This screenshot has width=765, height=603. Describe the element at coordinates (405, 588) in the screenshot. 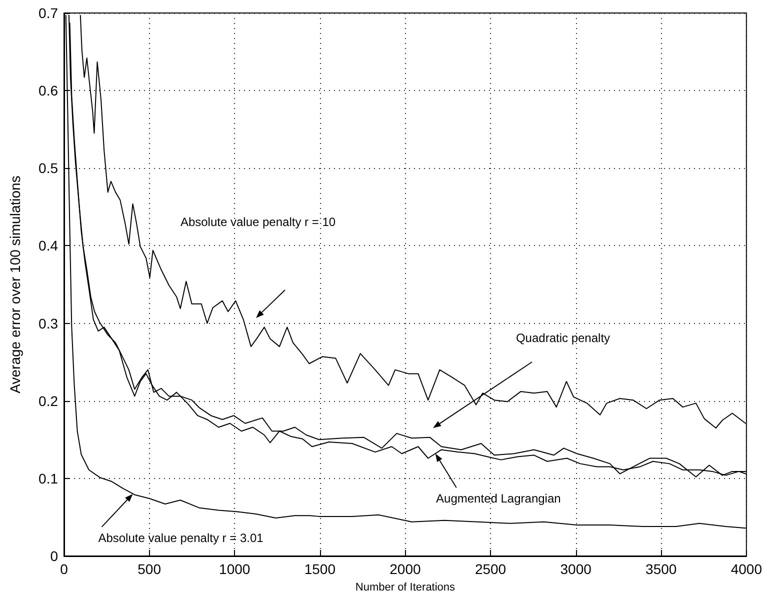

I see `x-axis-title: Number of Iterations` at that location.